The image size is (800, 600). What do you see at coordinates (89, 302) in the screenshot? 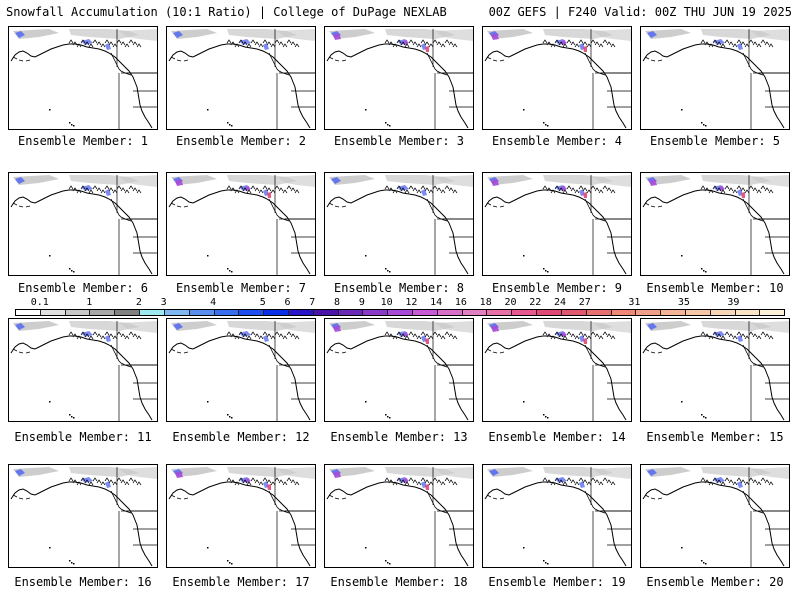
I see `color-scale-label: 1` at bounding box center [89, 302].